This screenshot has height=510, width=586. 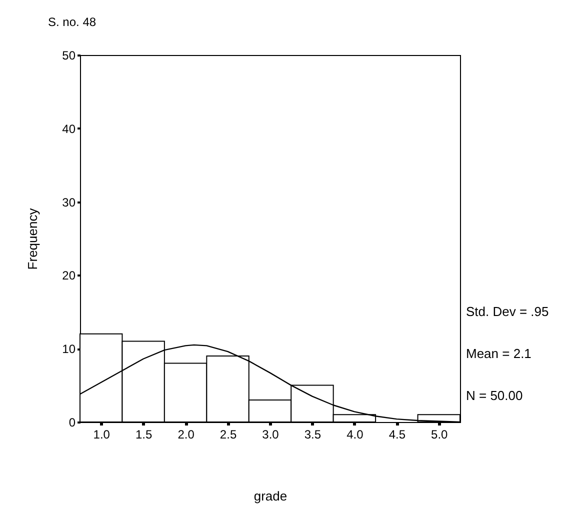 What do you see at coordinates (72, 22) in the screenshot?
I see `chart-title: S. no. 48` at bounding box center [72, 22].